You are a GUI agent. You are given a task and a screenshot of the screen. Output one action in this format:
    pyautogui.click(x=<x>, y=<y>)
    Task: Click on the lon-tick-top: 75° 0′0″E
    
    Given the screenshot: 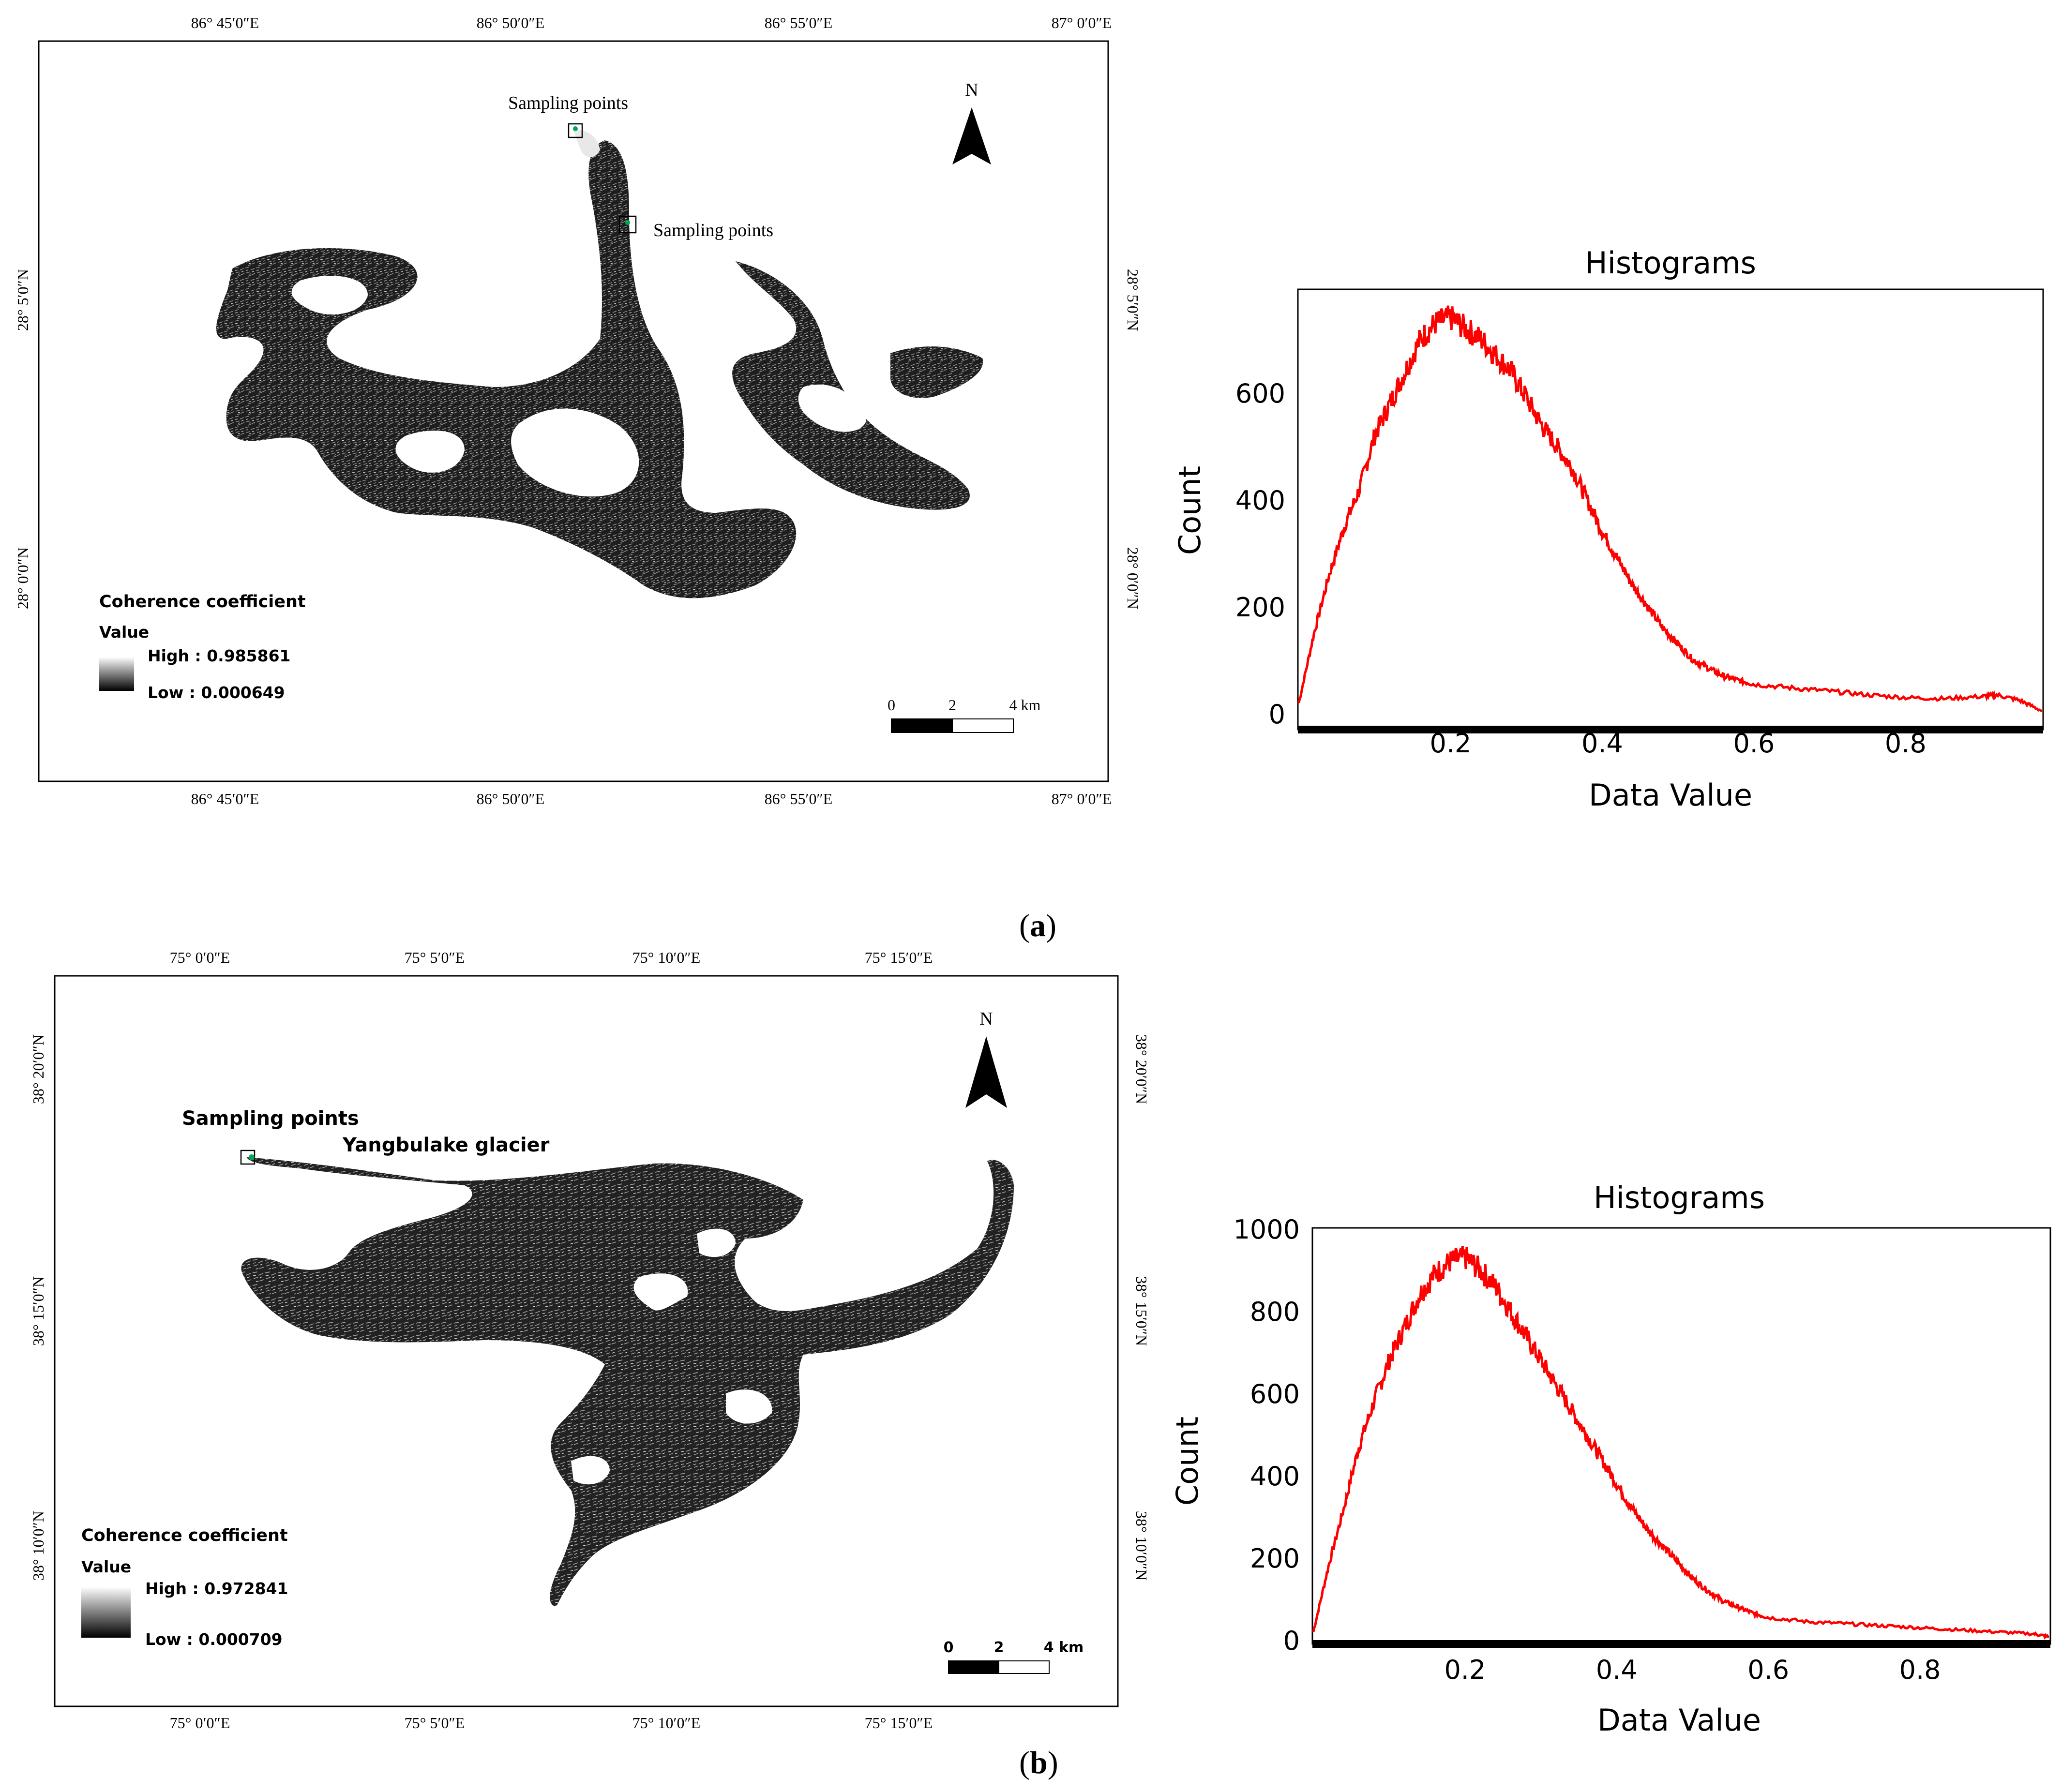 What is the action you would take?
    pyautogui.click(x=200, y=957)
    